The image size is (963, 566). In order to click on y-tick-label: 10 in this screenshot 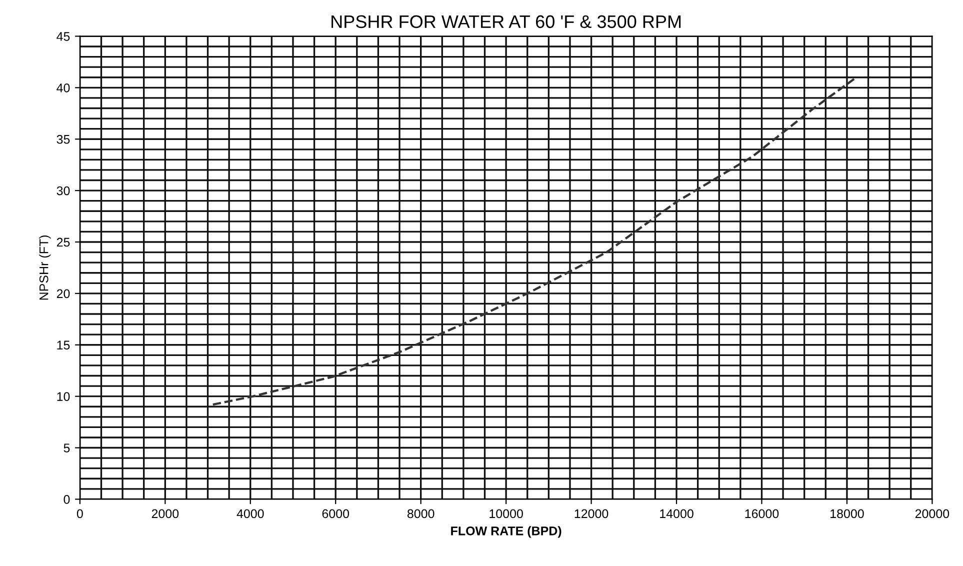, I will do `click(63, 396)`.